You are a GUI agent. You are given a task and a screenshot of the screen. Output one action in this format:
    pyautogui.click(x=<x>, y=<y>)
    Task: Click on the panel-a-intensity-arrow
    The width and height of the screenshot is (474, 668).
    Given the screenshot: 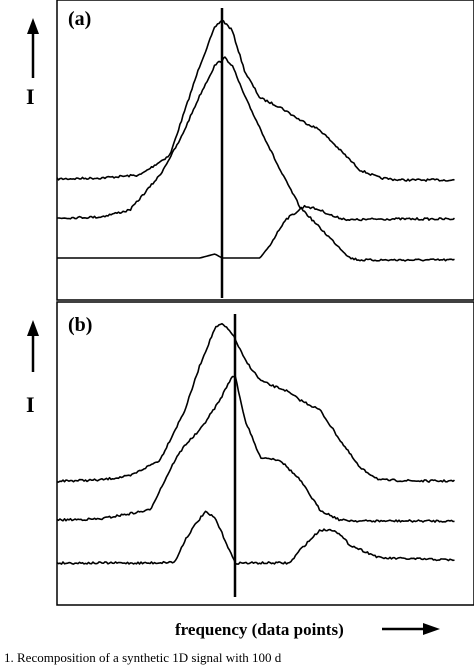 What is the action you would take?
    pyautogui.click(x=33, y=48)
    